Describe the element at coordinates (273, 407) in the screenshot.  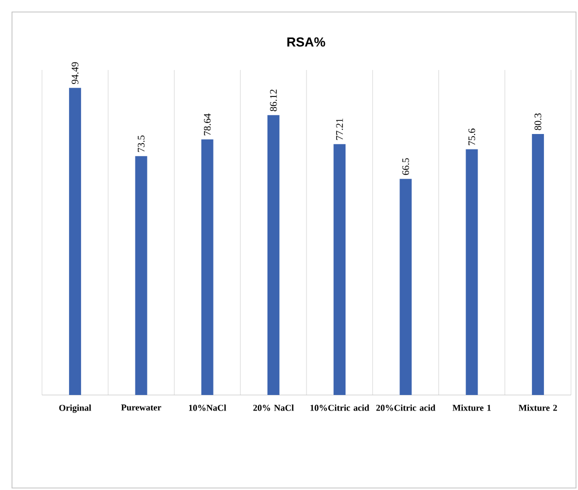
I see `x-tick-label: 20% NaCl` at that location.